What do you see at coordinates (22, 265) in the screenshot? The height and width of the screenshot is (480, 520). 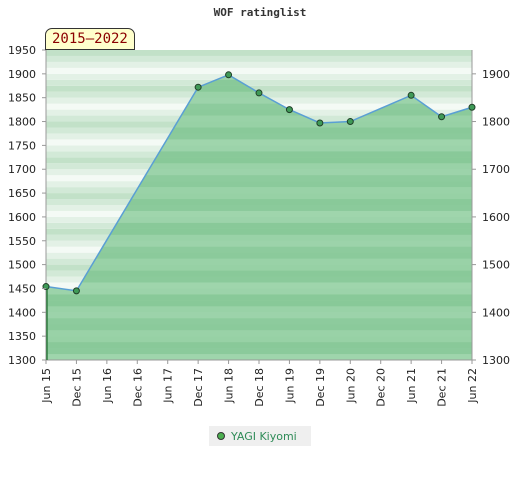 I see `y-tick-label-left: 1500` at bounding box center [22, 265].